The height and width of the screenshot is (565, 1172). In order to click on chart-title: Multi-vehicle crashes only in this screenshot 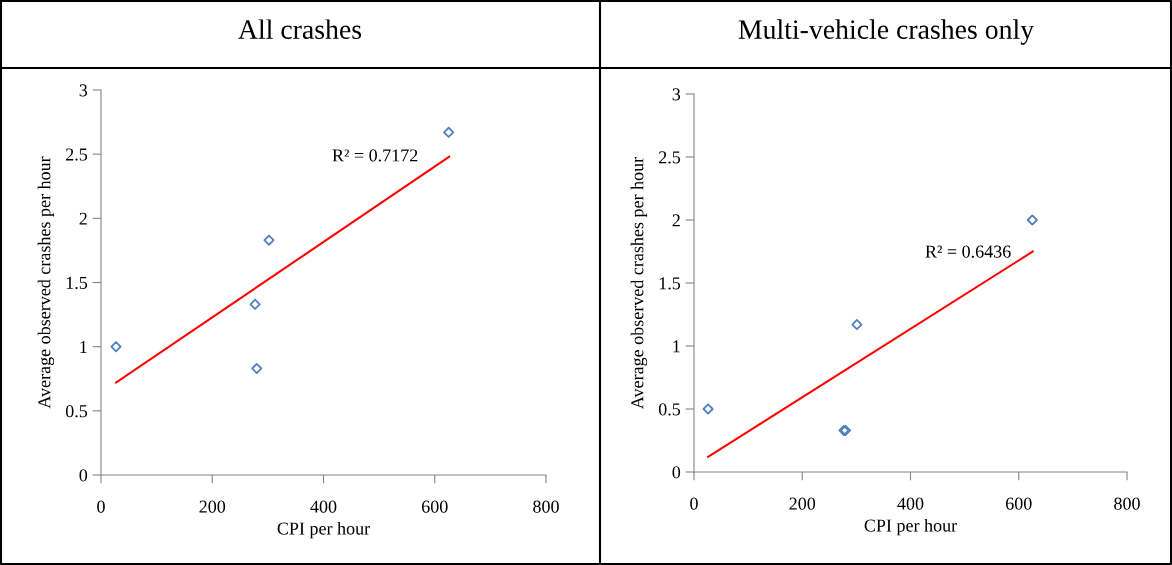, I will do `click(886, 32)`.